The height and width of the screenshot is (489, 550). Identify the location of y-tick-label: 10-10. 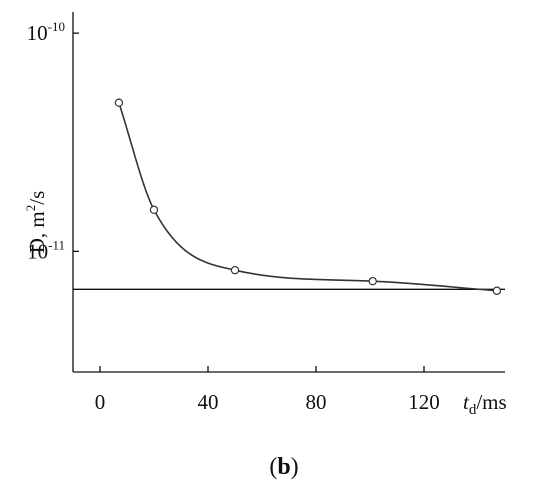
(46, 32).